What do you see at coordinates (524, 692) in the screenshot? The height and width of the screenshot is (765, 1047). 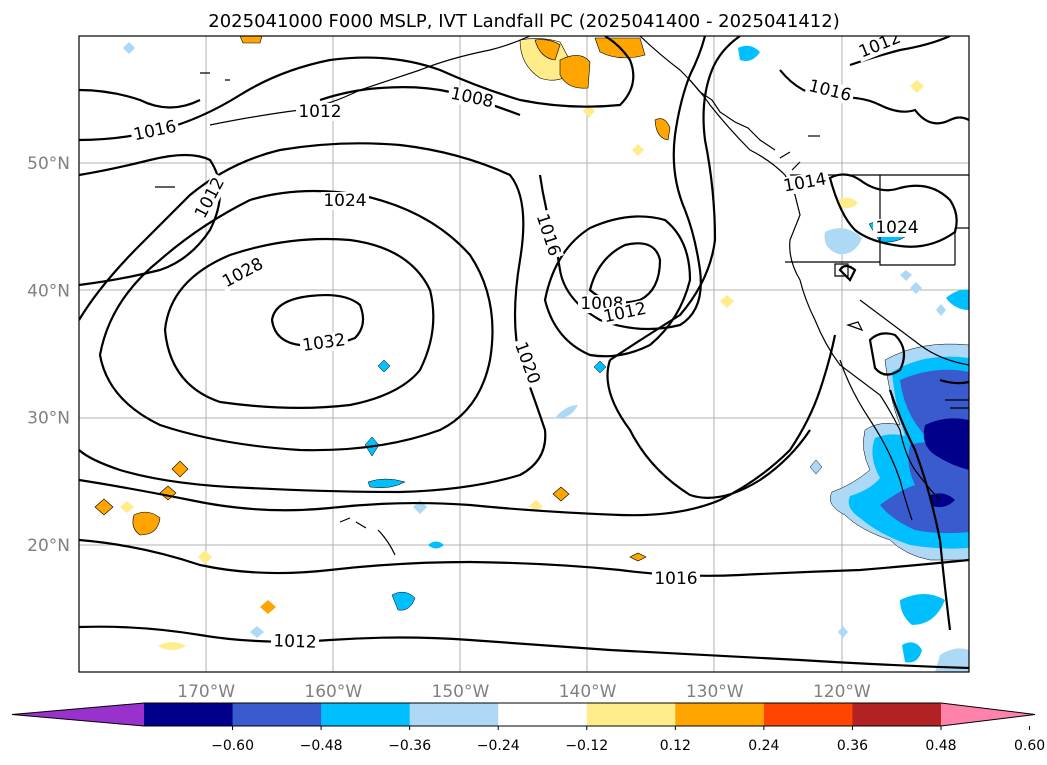 I see `x-axis-tick-labels: 170°W 160°W 150°W 140°W 130°W 120°W` at bounding box center [524, 692].